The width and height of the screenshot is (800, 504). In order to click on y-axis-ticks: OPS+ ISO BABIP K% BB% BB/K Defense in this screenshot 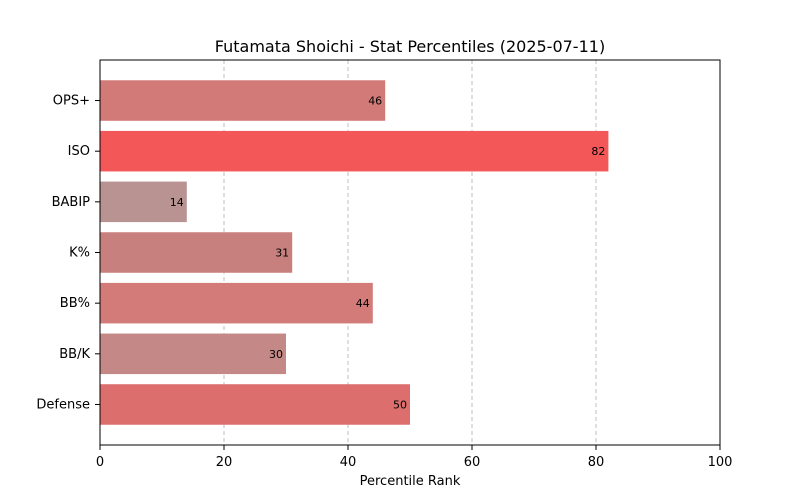, I will do `click(68, 253)`.